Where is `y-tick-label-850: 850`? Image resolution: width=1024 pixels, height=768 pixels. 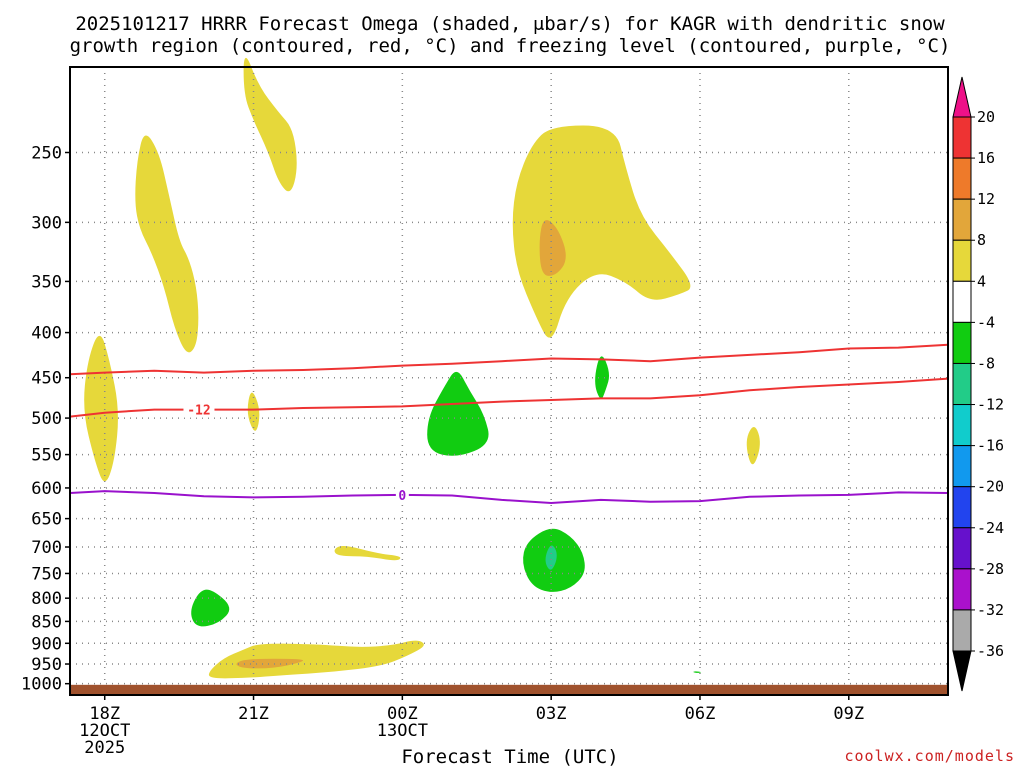 y-tick-label-850: 850 is located at coordinates (46, 622).